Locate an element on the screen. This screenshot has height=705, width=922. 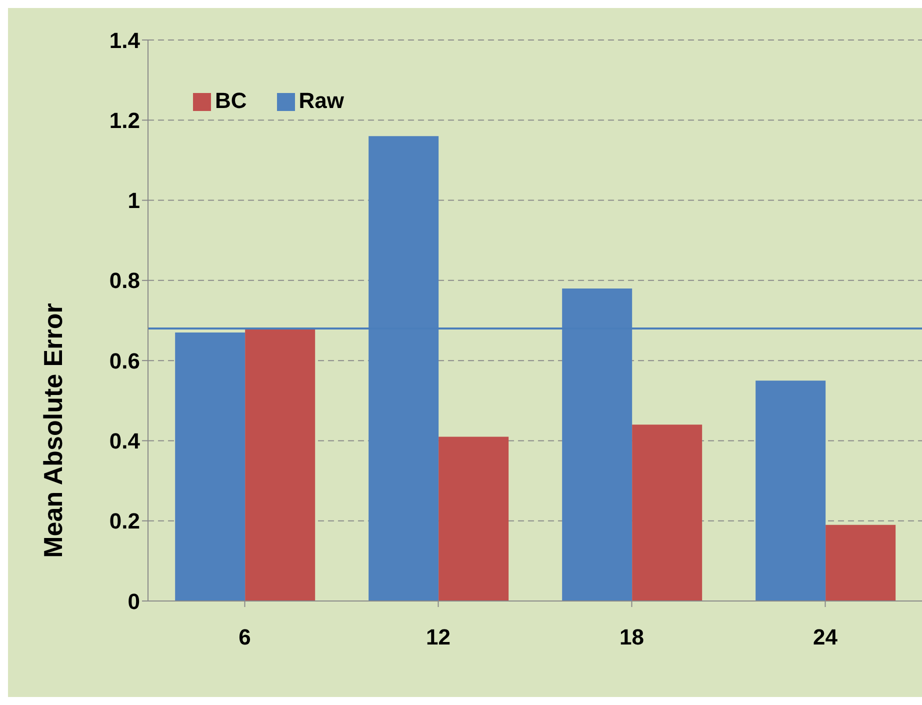
x-tick-label: 6 is located at coordinates (244, 637).